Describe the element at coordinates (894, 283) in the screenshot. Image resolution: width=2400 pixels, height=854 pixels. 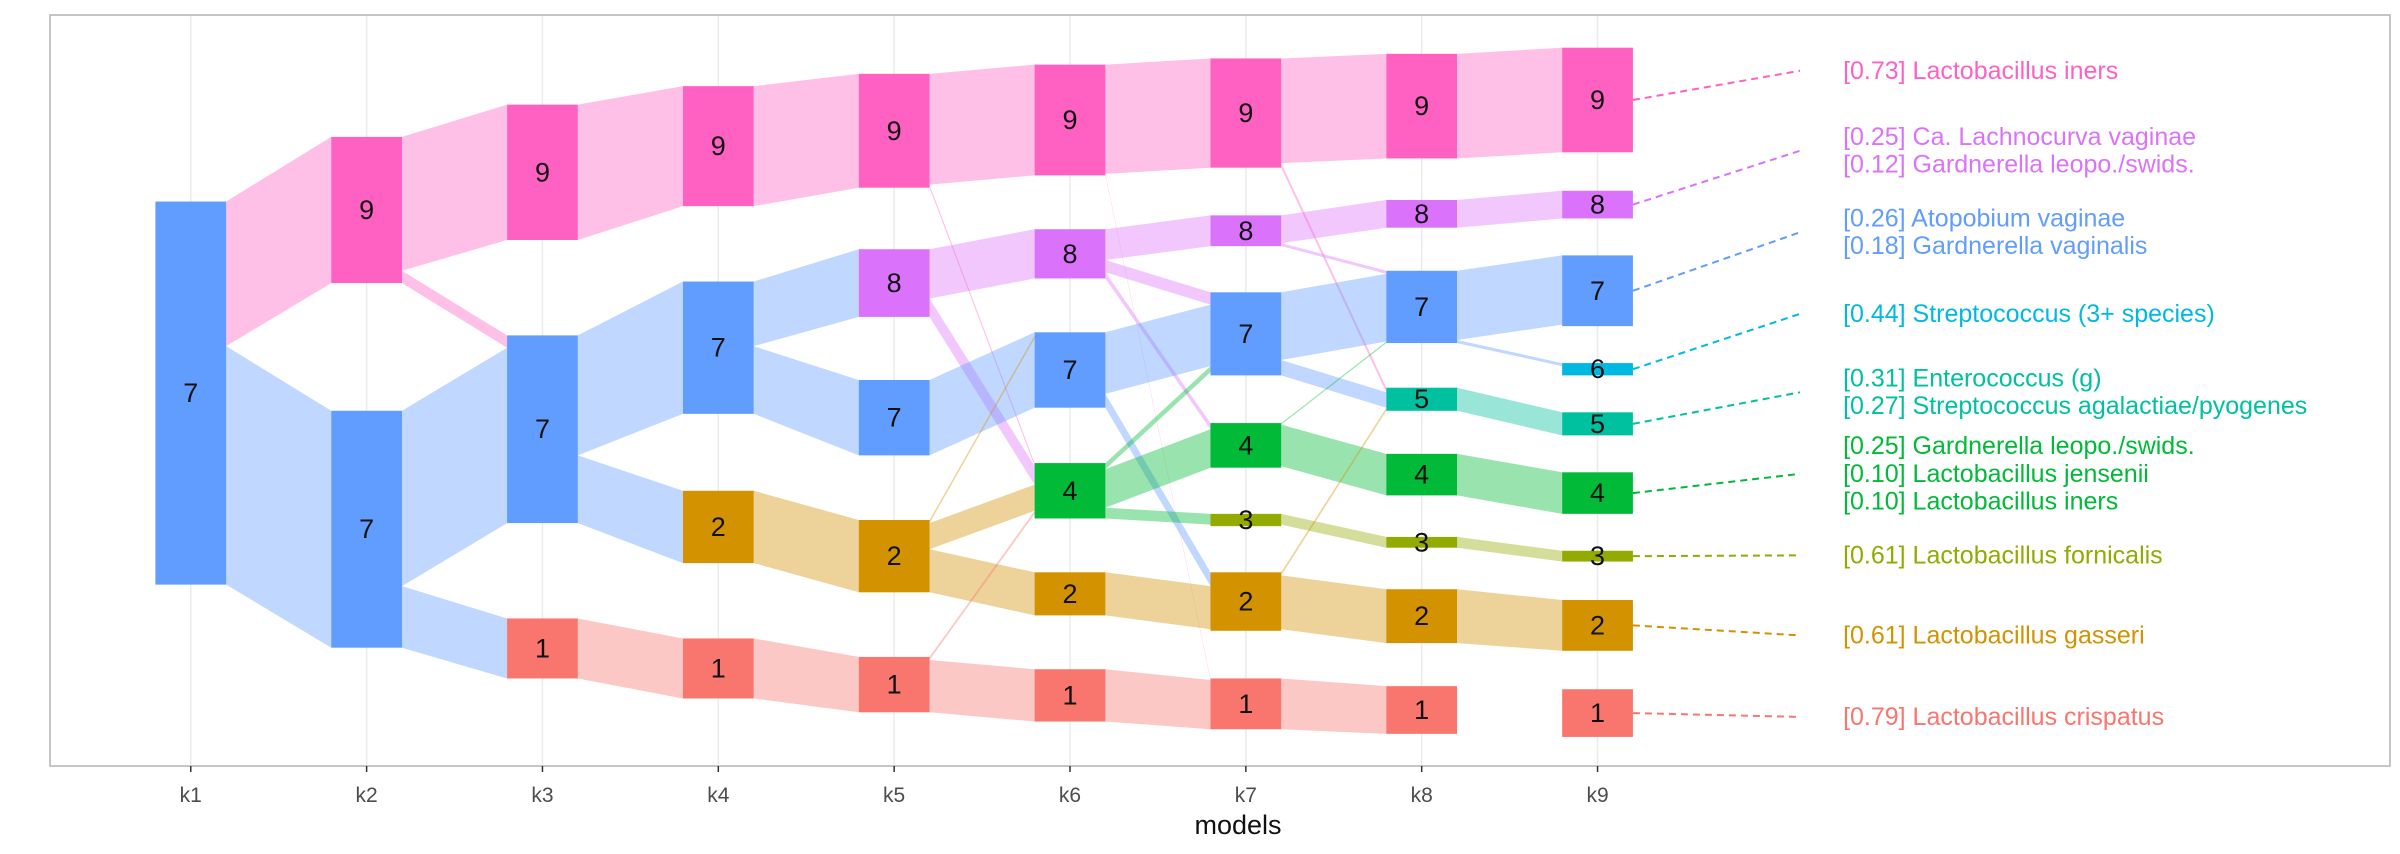
I see `node-label-k5-topic-8: 8` at that location.